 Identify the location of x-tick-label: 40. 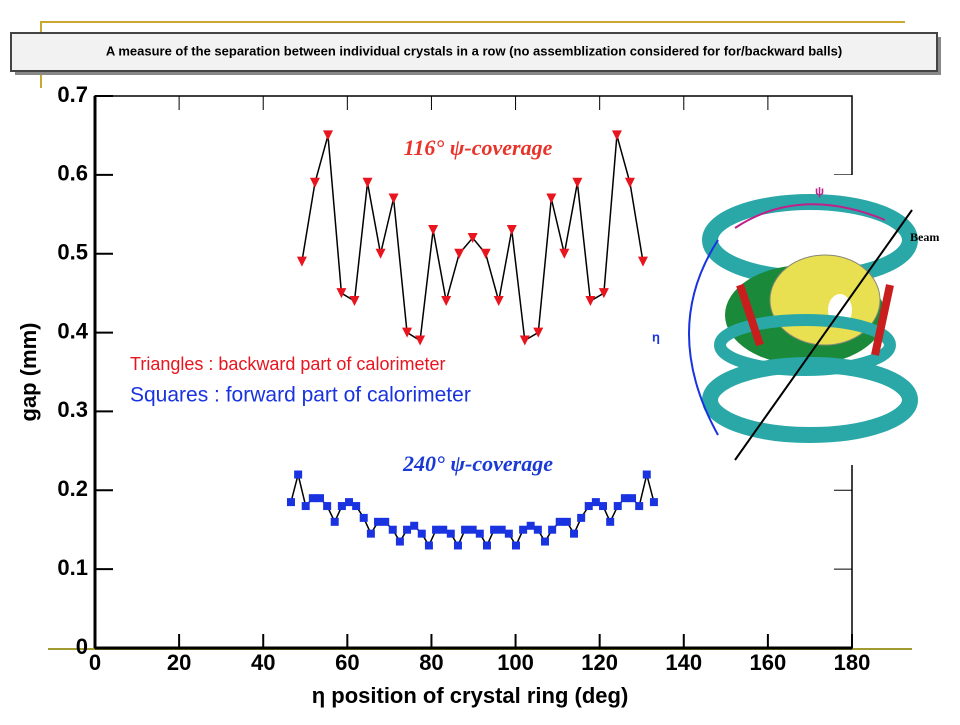
(263, 662).